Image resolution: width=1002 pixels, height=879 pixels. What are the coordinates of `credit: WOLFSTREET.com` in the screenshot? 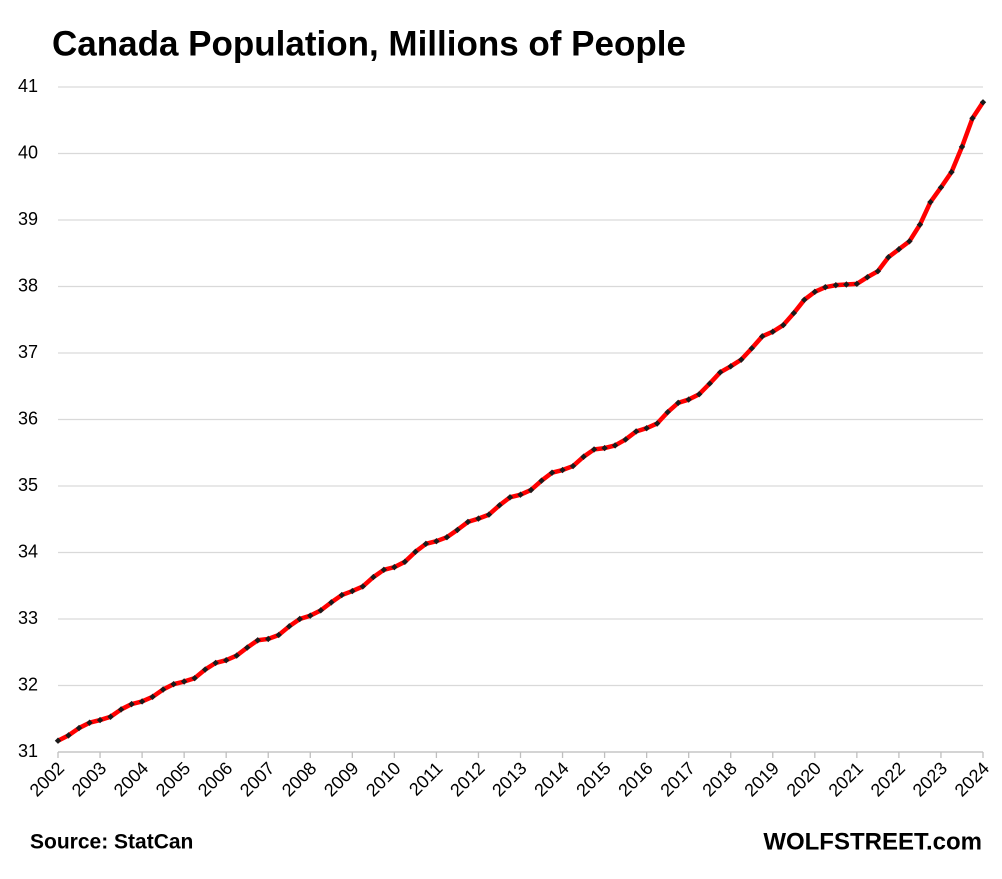 It's located at (872, 841).